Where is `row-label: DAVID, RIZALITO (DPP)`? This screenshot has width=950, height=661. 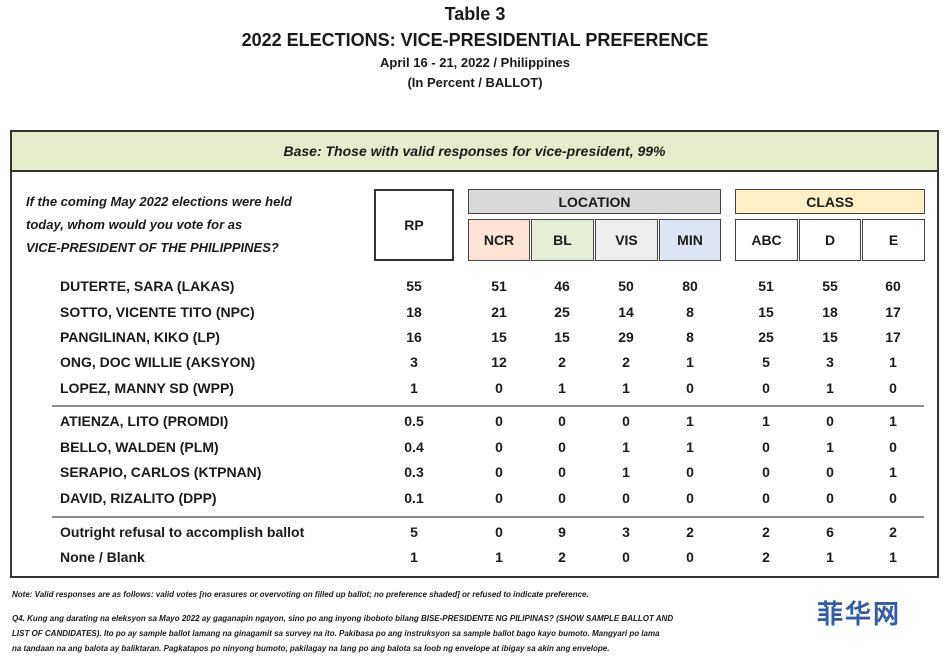
row-label: DAVID, RIZALITO (DPP) is located at coordinates (138, 498).